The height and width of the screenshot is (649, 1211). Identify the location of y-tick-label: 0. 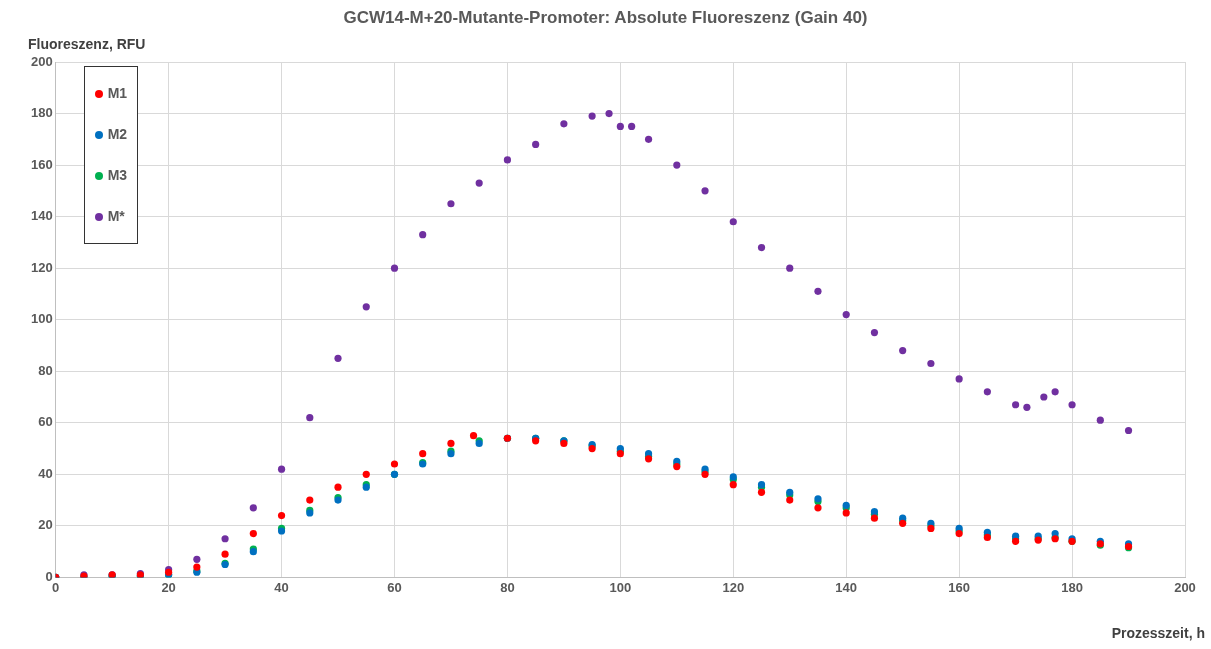
(49, 576).